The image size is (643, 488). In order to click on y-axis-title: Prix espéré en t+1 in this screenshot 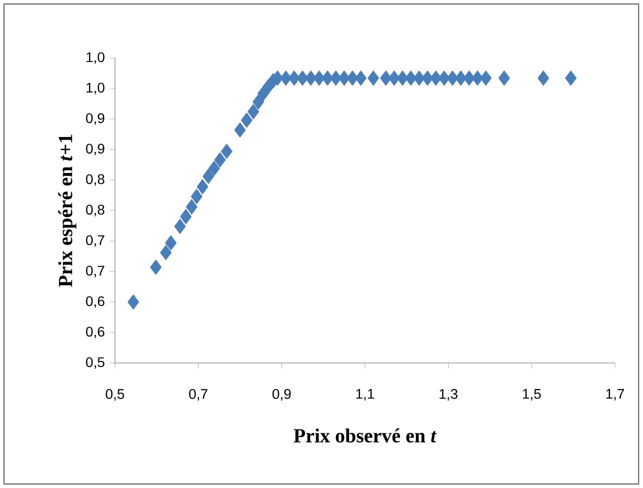, I will do `click(67, 210)`.